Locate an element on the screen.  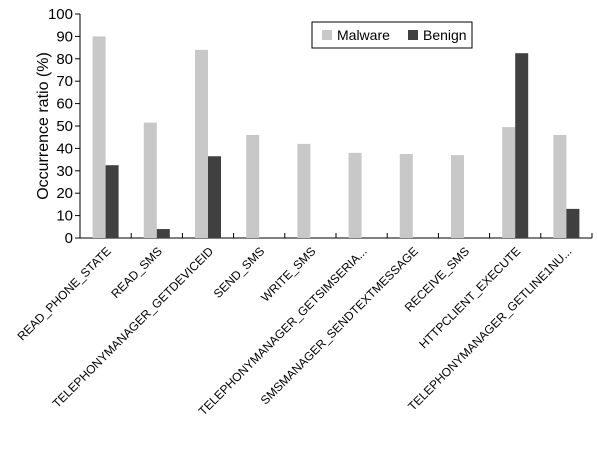
legend: Malware Benign is located at coordinates (392, 35).